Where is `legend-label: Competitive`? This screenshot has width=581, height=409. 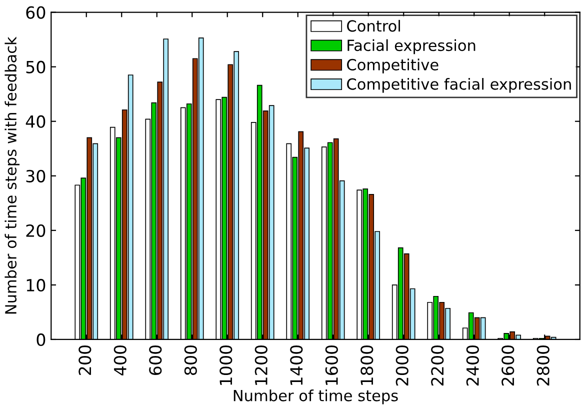
legend-label: Competitive is located at coordinates (392, 66).